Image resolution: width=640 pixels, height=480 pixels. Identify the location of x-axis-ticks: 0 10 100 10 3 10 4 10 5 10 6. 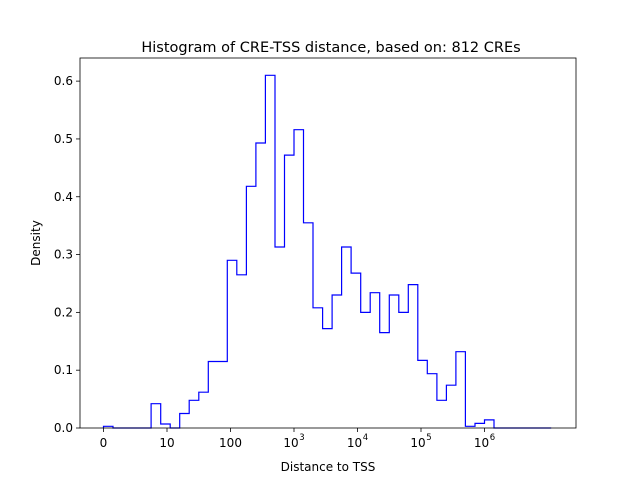
(297, 439).